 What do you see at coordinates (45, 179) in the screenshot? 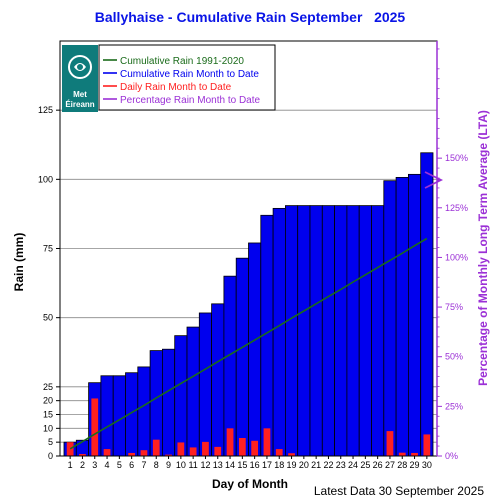
I see `y-tick-label-100: 100` at bounding box center [45, 179].